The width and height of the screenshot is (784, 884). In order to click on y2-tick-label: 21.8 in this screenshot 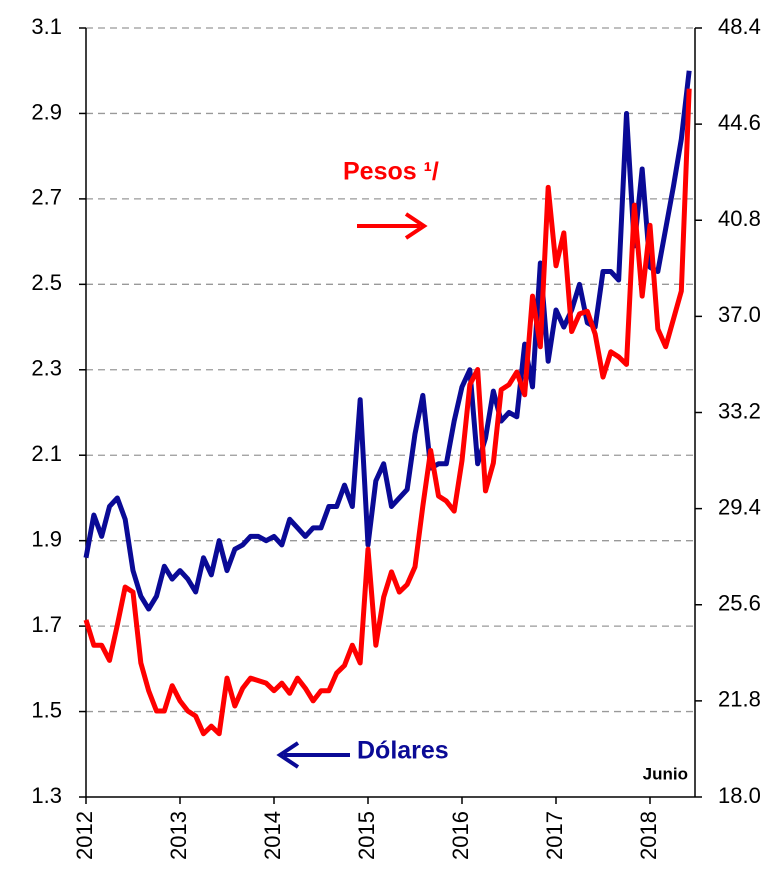, I will do `click(739, 699)`.